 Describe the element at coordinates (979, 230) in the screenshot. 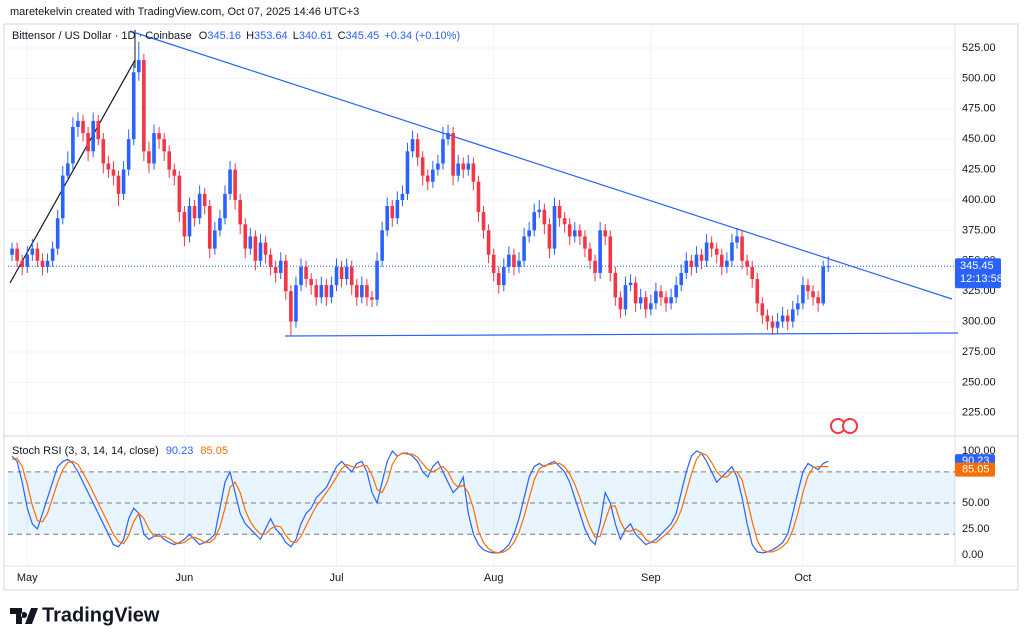

I see `y-tick-label: 375.00` at that location.